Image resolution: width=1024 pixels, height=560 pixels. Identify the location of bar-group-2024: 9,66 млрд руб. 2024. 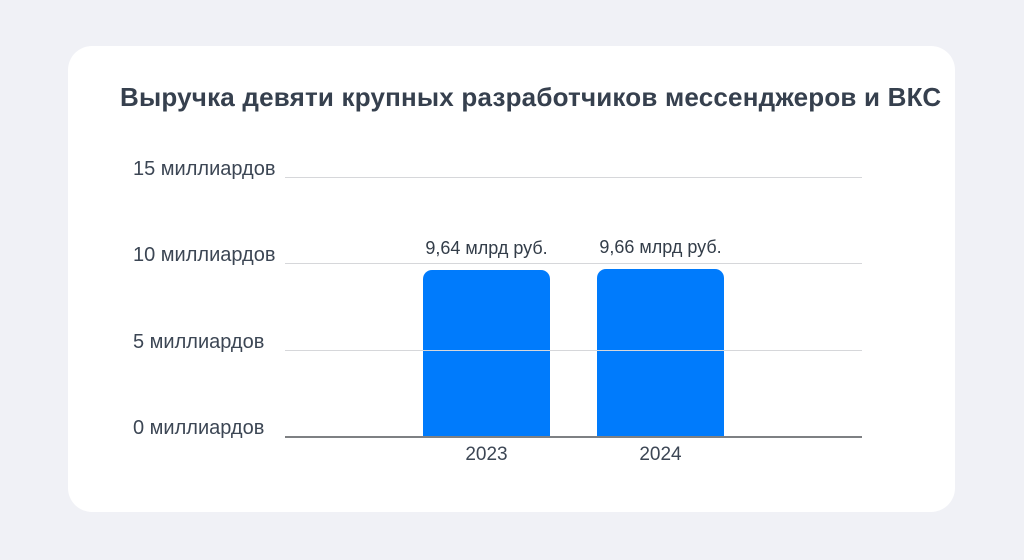
(660, 321).